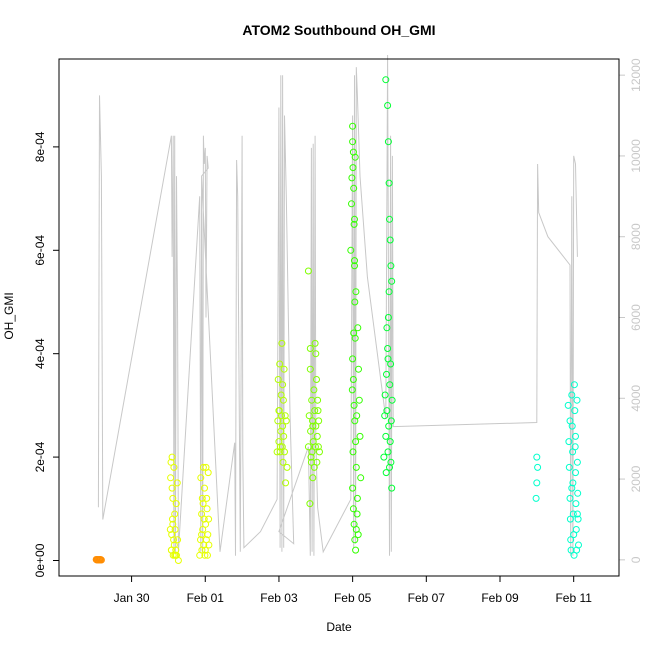 This screenshot has height=650, width=650. What do you see at coordinates (636, 75) in the screenshot?
I see `y2-tick-label: 12000` at bounding box center [636, 75].